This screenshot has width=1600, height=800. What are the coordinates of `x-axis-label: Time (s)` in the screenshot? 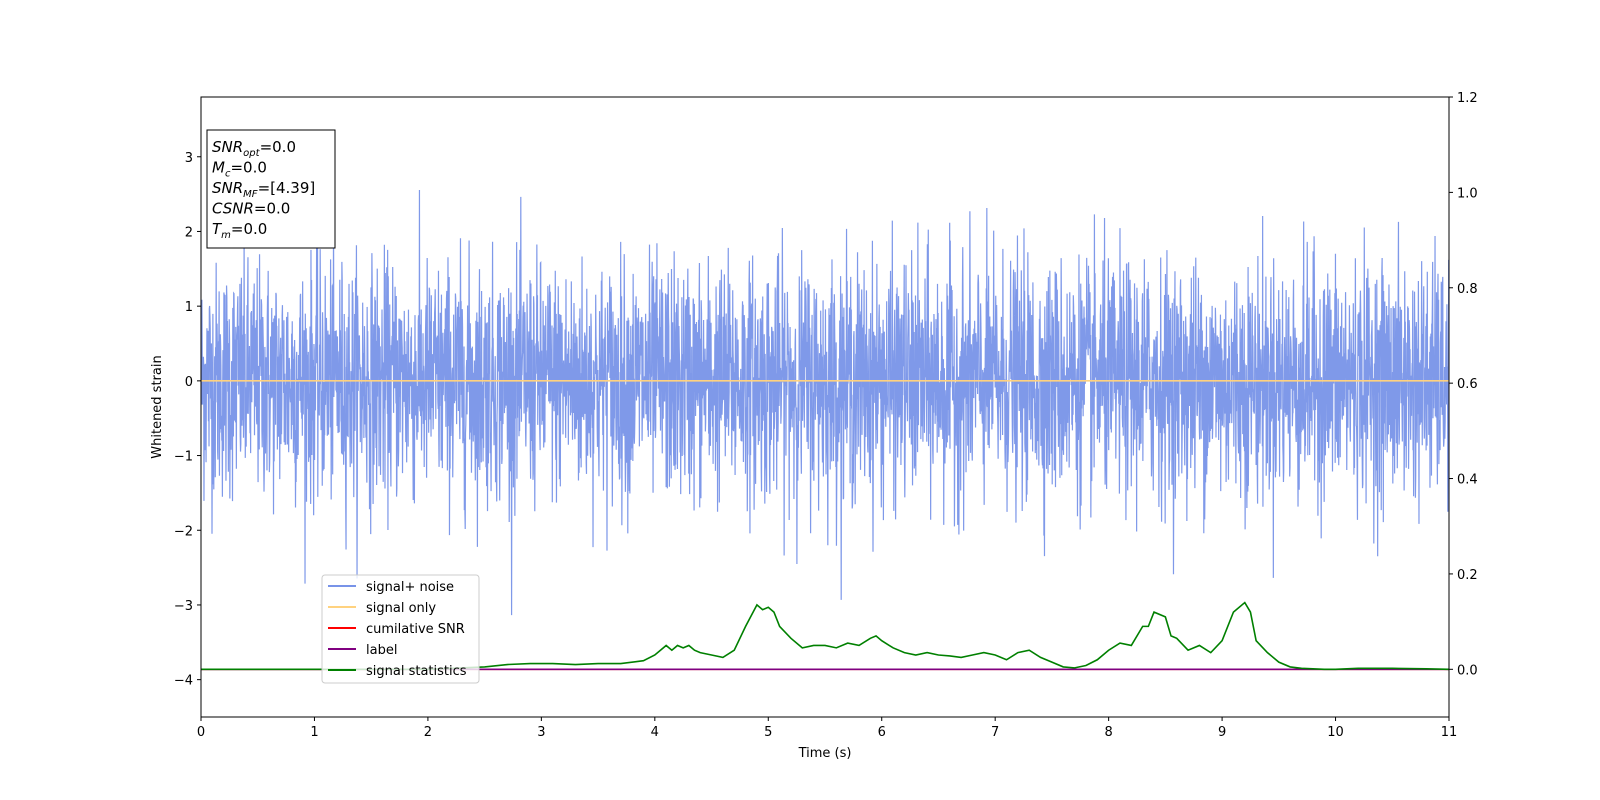 It's located at (825, 753).